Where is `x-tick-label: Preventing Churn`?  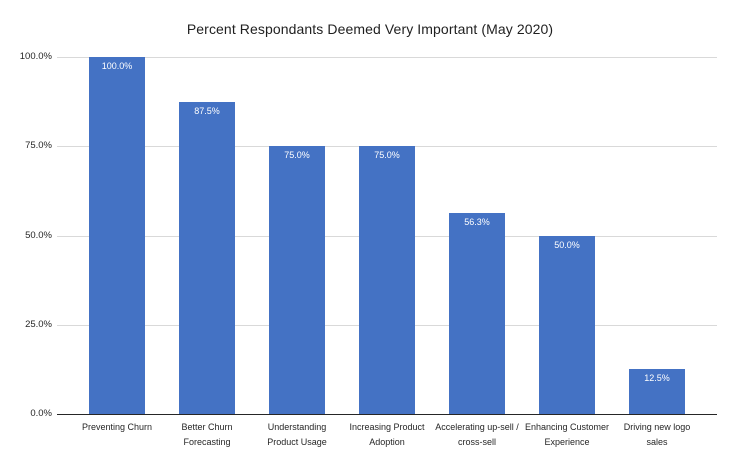 x-tick-label: Preventing Churn is located at coordinates (117, 427).